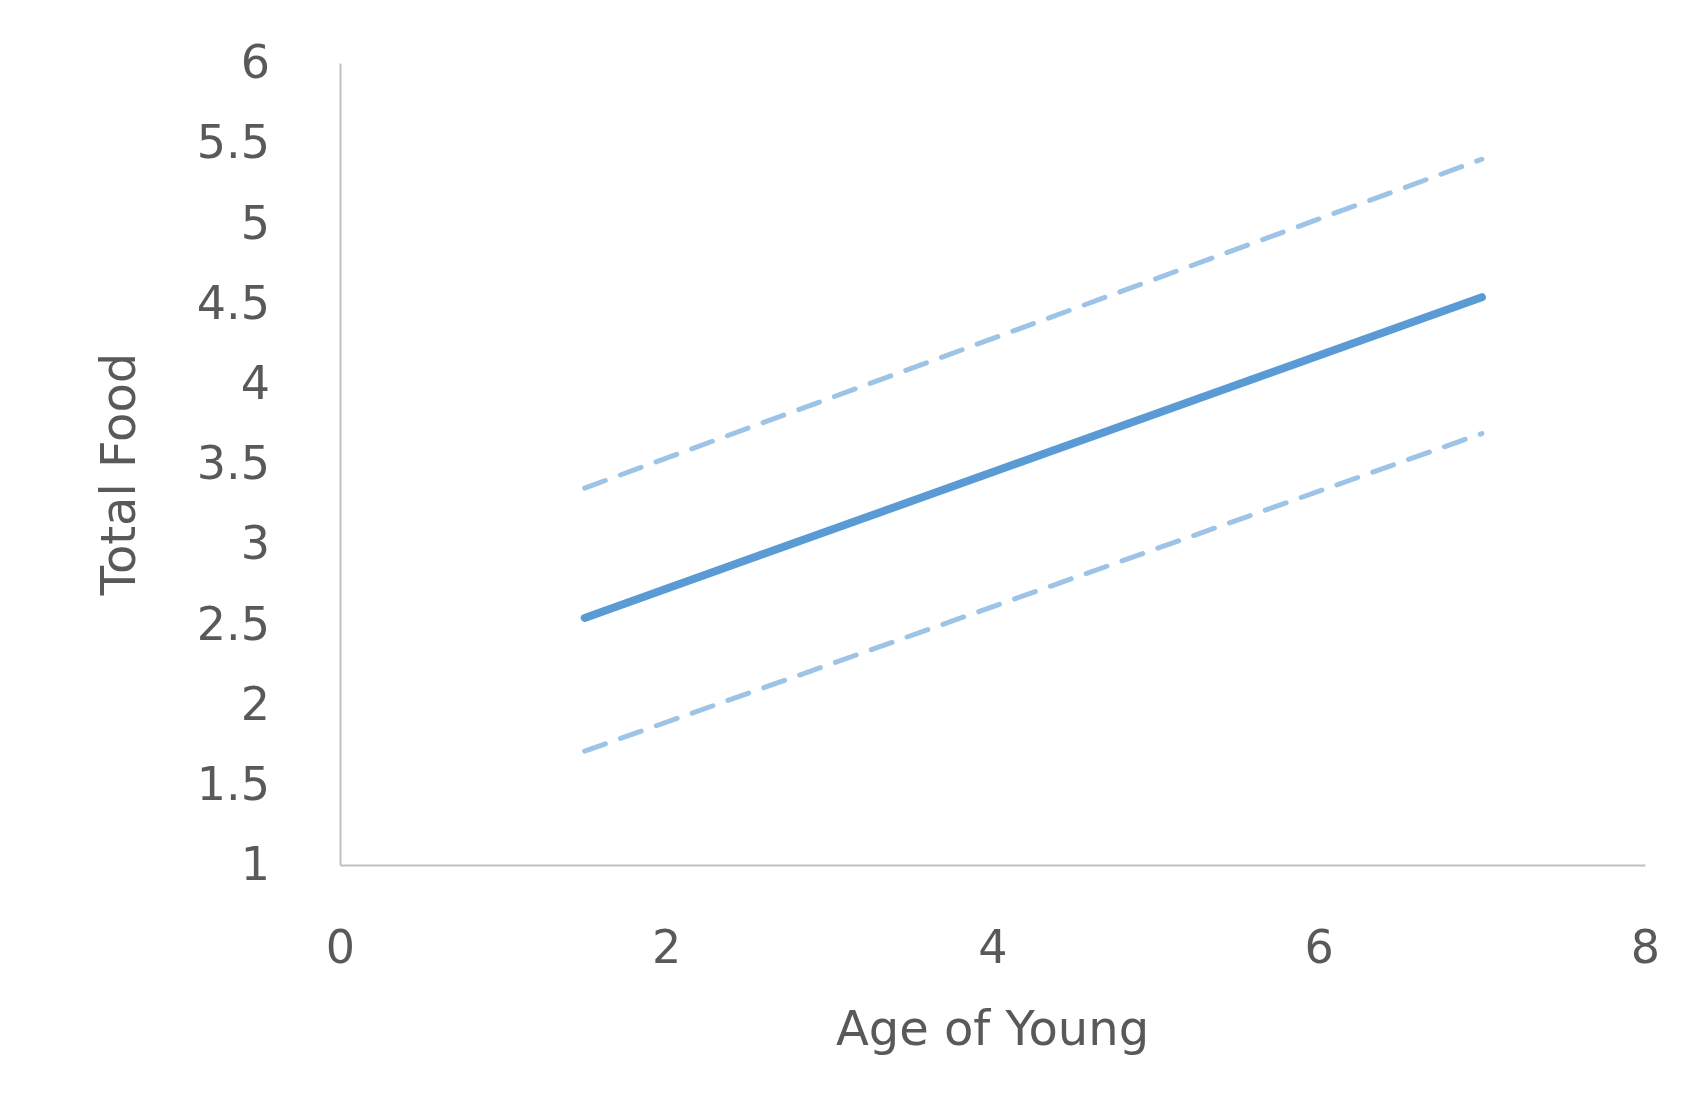 This screenshot has height=1109, width=1706. I want to click on y-tick-label: 2.5, so click(233, 623).